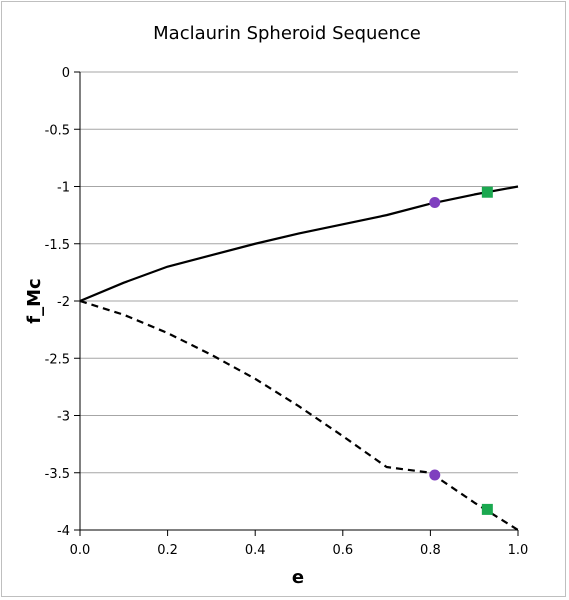 The width and height of the screenshot is (569, 600). Describe the element at coordinates (66, 73) in the screenshot. I see `y-tick-label: 0` at that location.